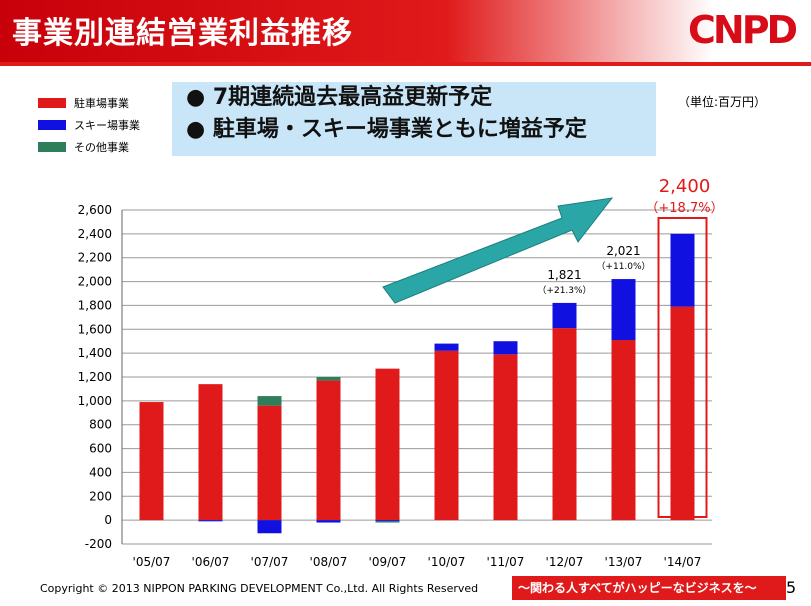  I want to click on legend-label-ski: スキー場事業, so click(107, 125).